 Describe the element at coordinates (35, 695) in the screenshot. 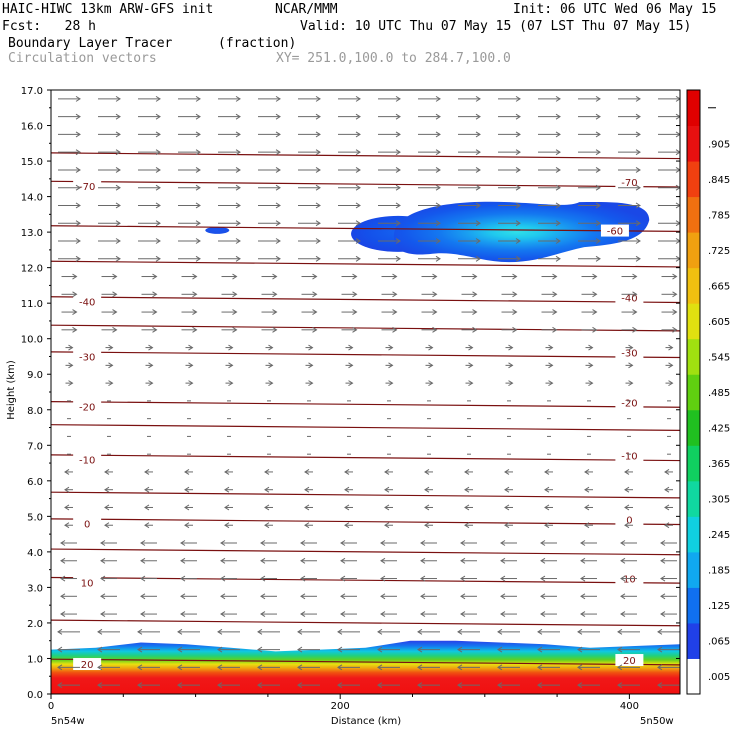

I see `y-tick-label: 0.0` at that location.